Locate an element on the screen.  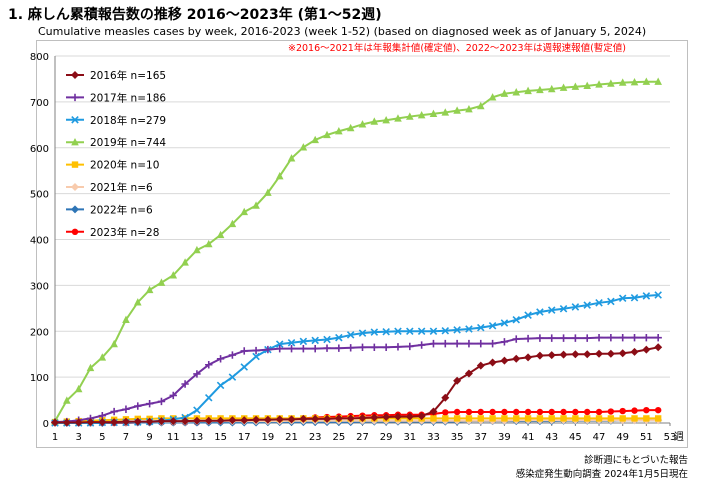
x-tick-label: 13 is located at coordinates (197, 437).